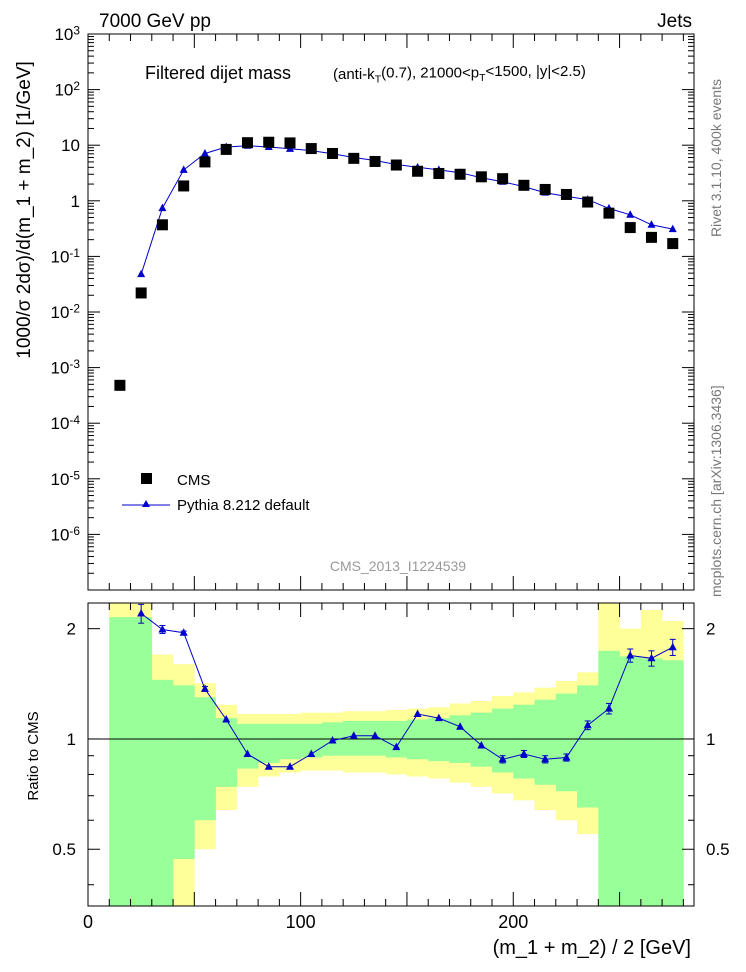  What do you see at coordinates (716, 158) in the screenshot?
I see `rivet-label: Rivet 3.1.10, 400k events` at bounding box center [716, 158].